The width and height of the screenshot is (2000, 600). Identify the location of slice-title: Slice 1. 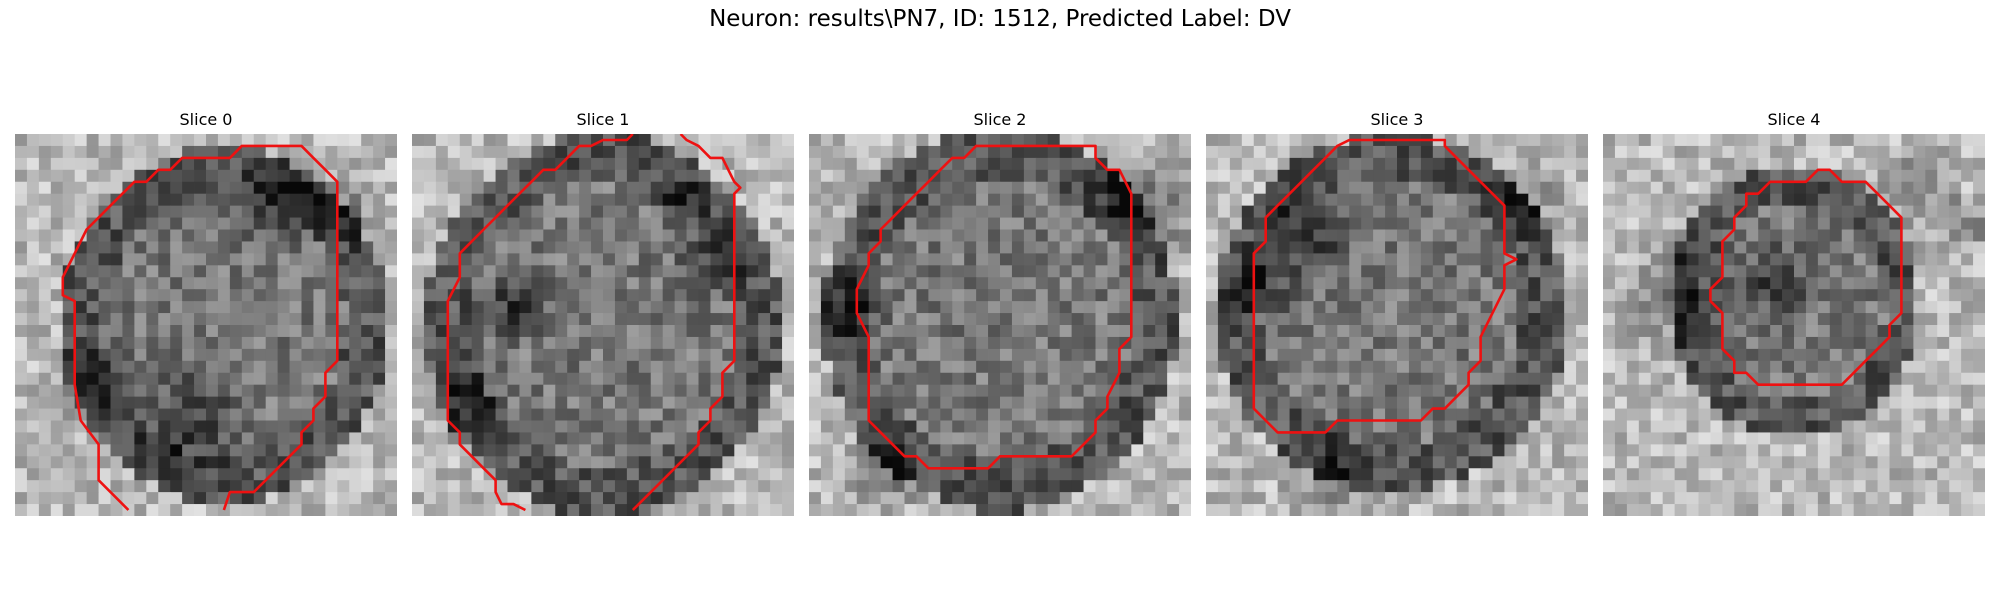
(603, 119).